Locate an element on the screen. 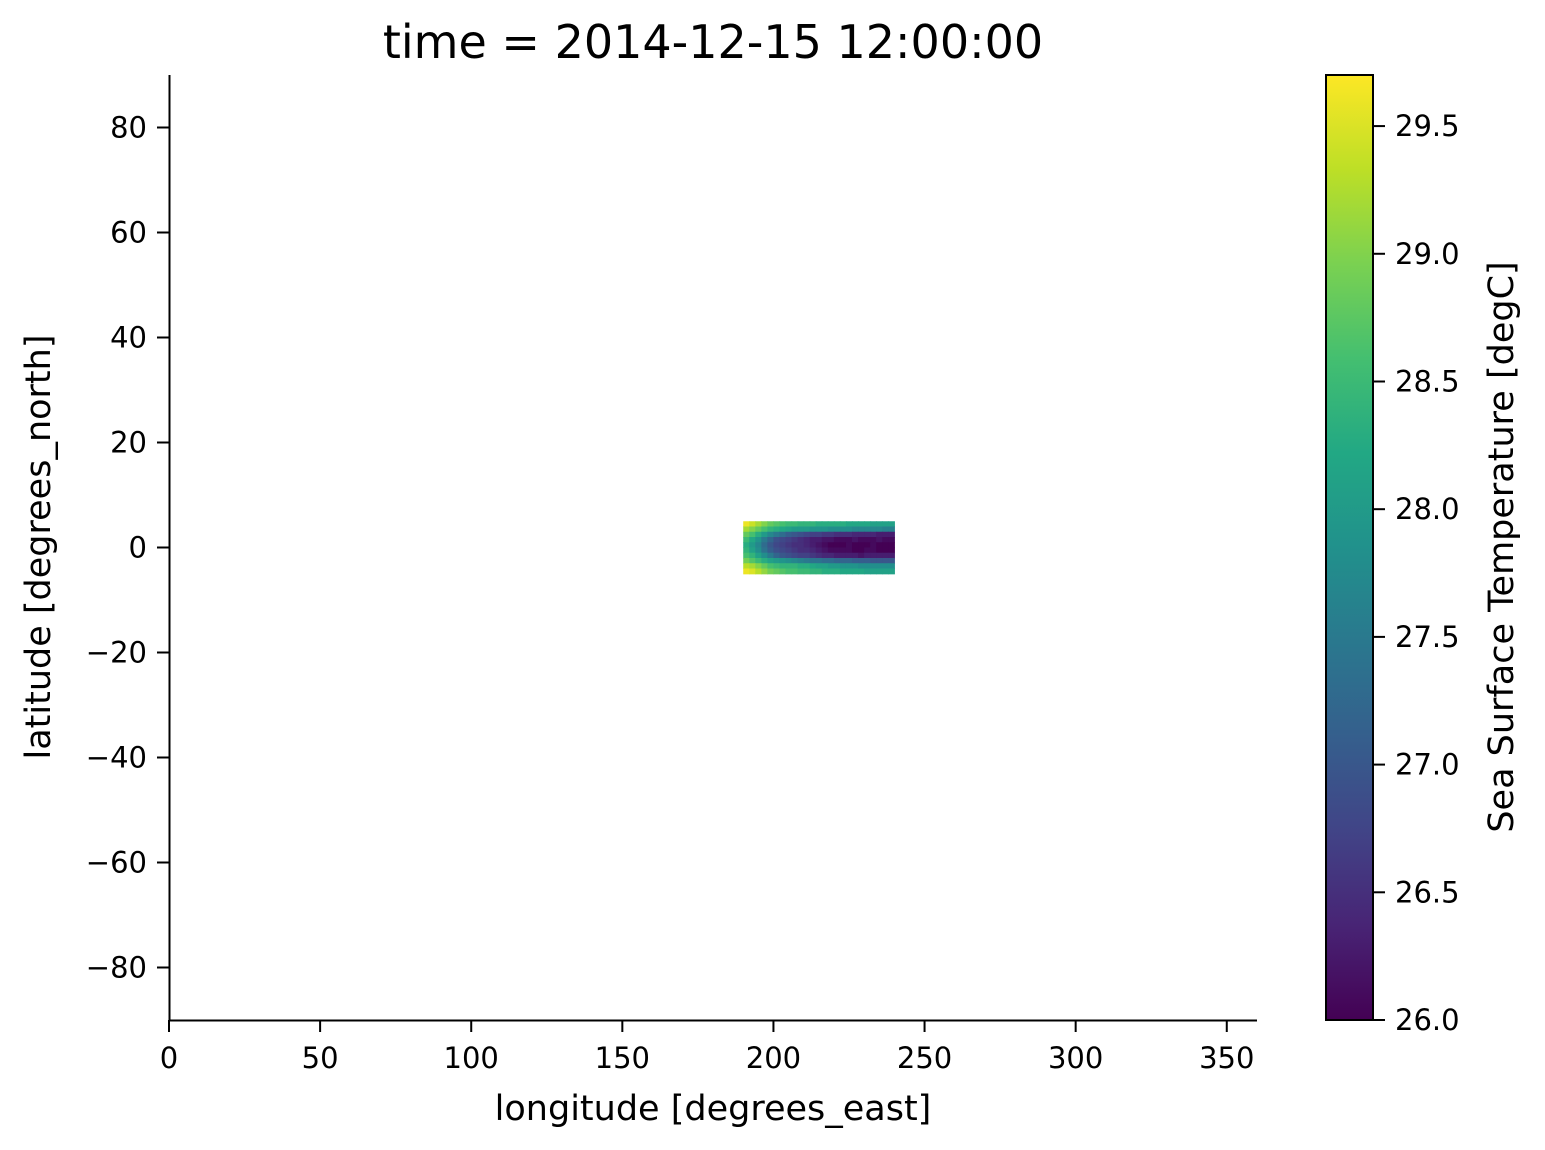 The width and height of the screenshot is (1545, 1150). y-tick-label: −60 is located at coordinates (116, 863).